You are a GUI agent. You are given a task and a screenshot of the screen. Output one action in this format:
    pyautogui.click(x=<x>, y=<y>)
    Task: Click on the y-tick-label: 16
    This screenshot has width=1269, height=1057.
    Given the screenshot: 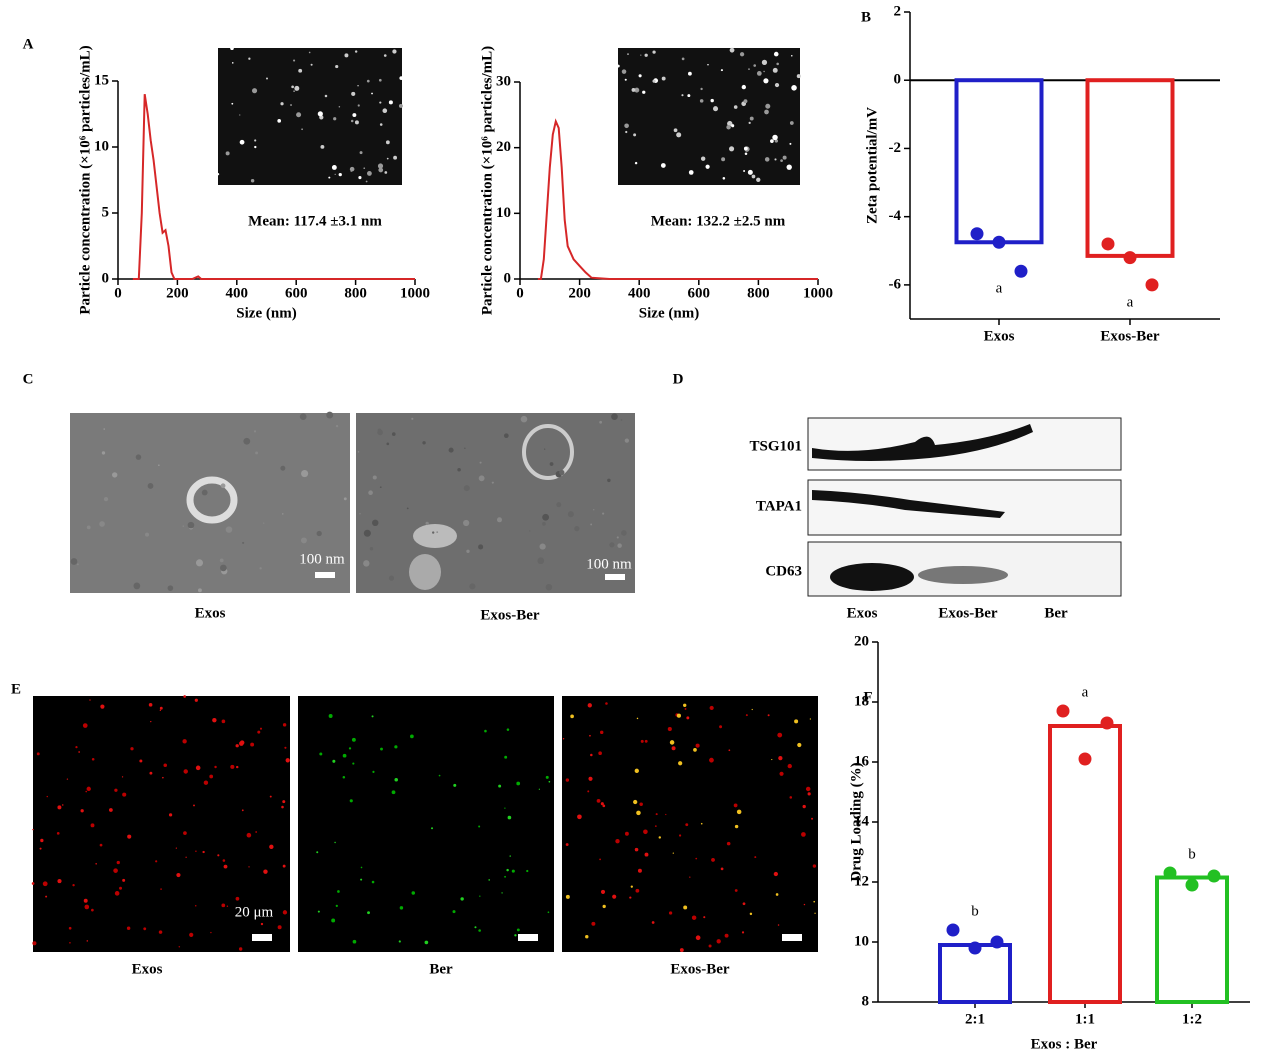 What is the action you would take?
    pyautogui.click(x=862, y=761)
    